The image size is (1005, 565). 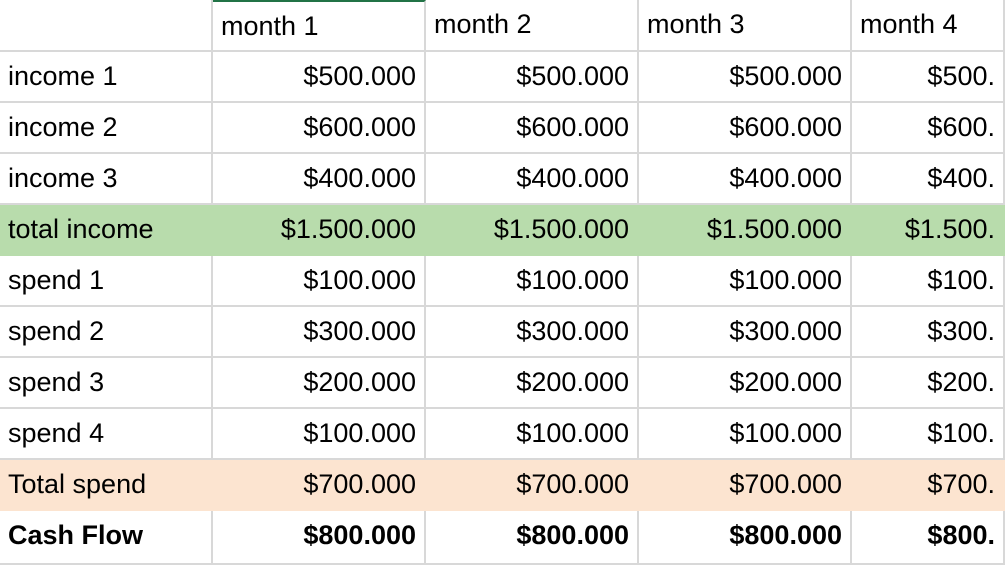 I want to click on row-label: income 3, so click(x=106, y=179).